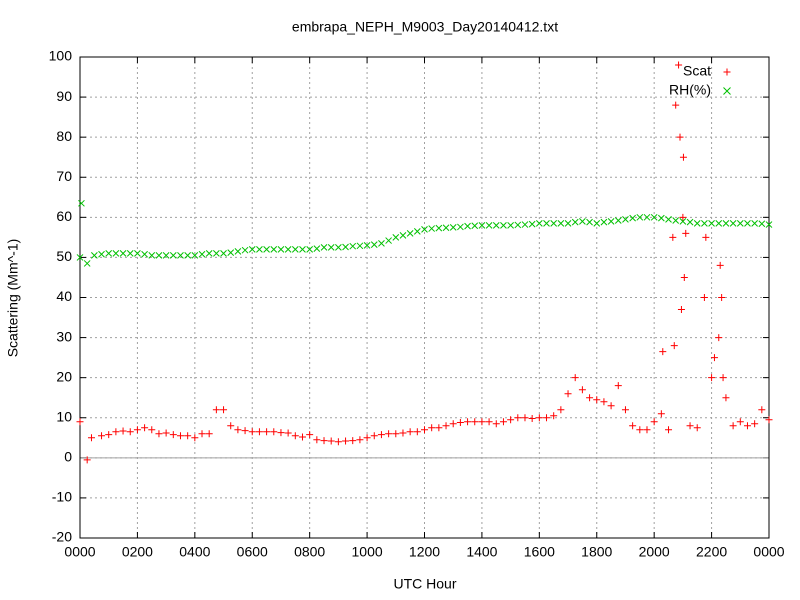 The height and width of the screenshot is (600, 800). Describe the element at coordinates (690, 90) in the screenshot. I see `legend-label: RH(%)` at that location.